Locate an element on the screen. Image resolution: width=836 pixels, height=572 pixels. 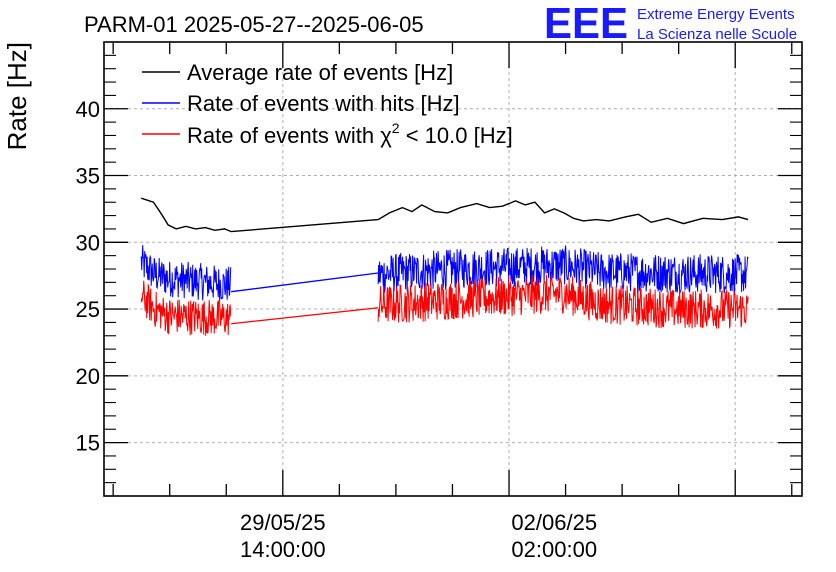
legend-item-chi2: Rate of events with χ2 < 10.0 [Hz] is located at coordinates (327, 134).